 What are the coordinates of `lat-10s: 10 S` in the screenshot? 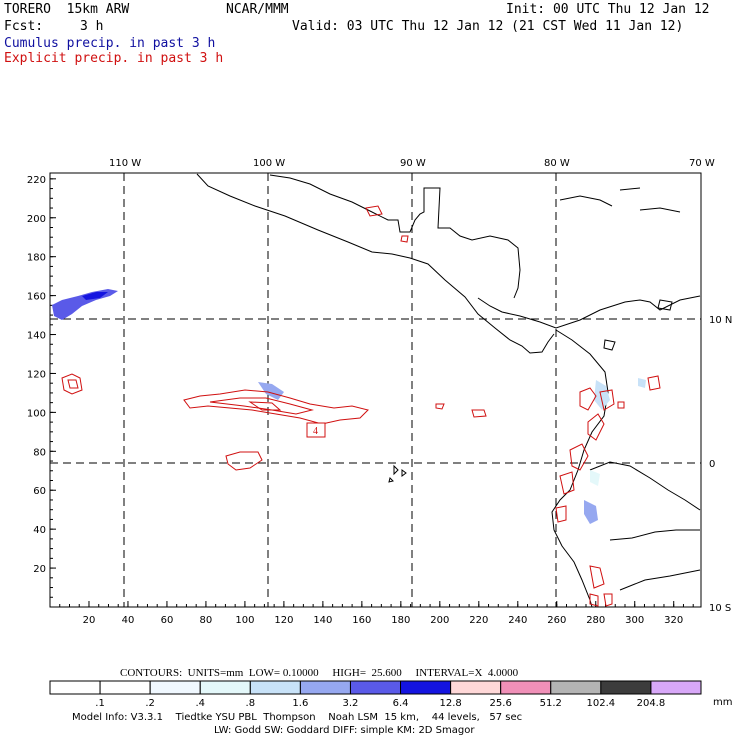 It's located at (720, 608).